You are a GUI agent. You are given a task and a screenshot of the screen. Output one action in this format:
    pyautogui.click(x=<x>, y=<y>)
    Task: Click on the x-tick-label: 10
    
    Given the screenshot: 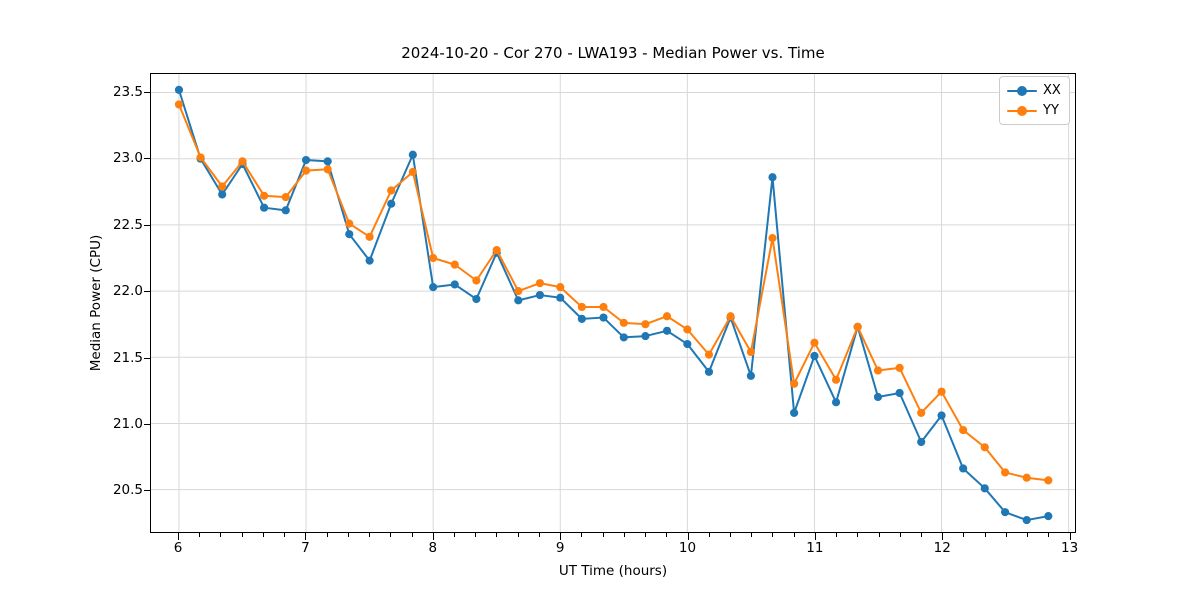 What is the action you would take?
    pyautogui.click(x=687, y=548)
    